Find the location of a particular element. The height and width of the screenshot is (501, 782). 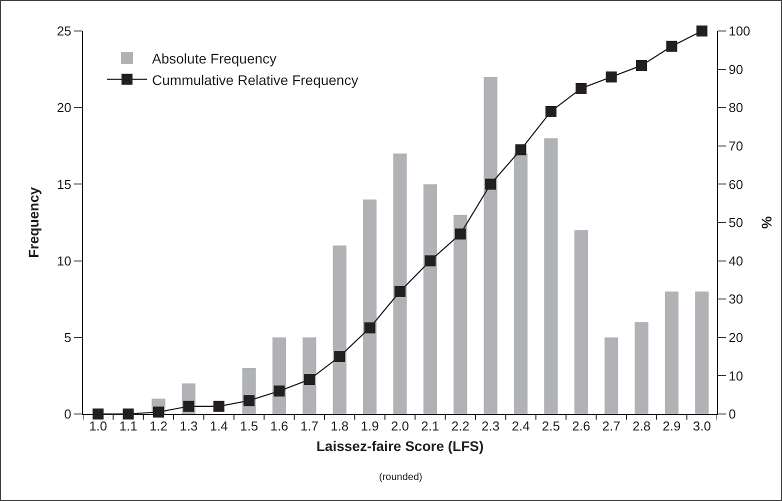

x-tick-label: 1.9 is located at coordinates (369, 426).